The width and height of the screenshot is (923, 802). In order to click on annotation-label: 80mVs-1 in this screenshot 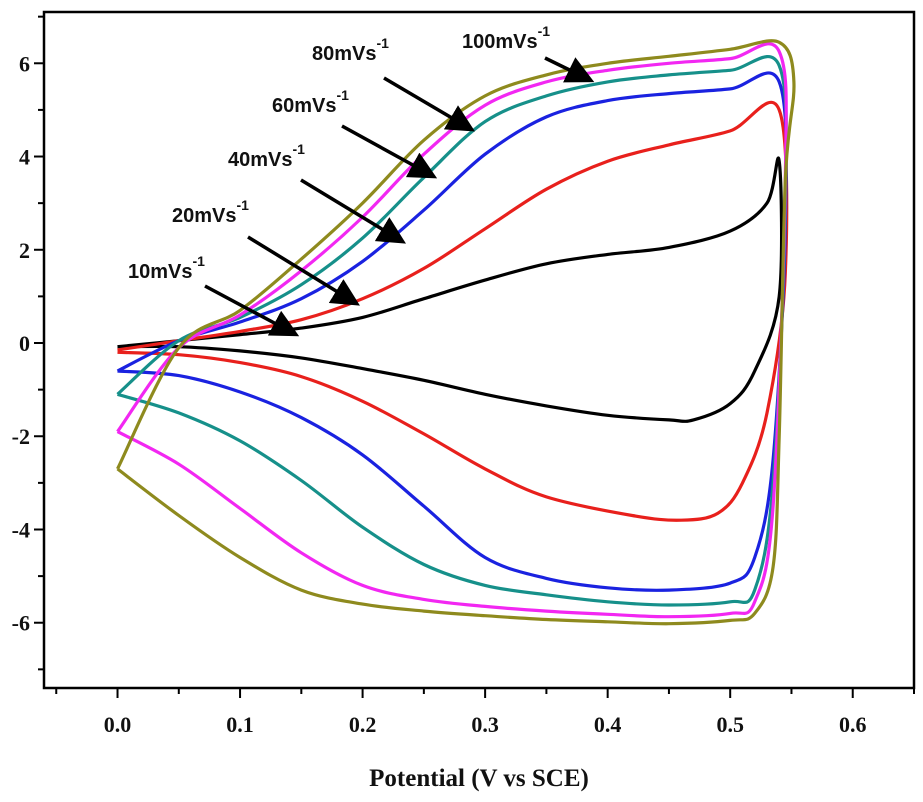, I will do `click(350, 50)`.